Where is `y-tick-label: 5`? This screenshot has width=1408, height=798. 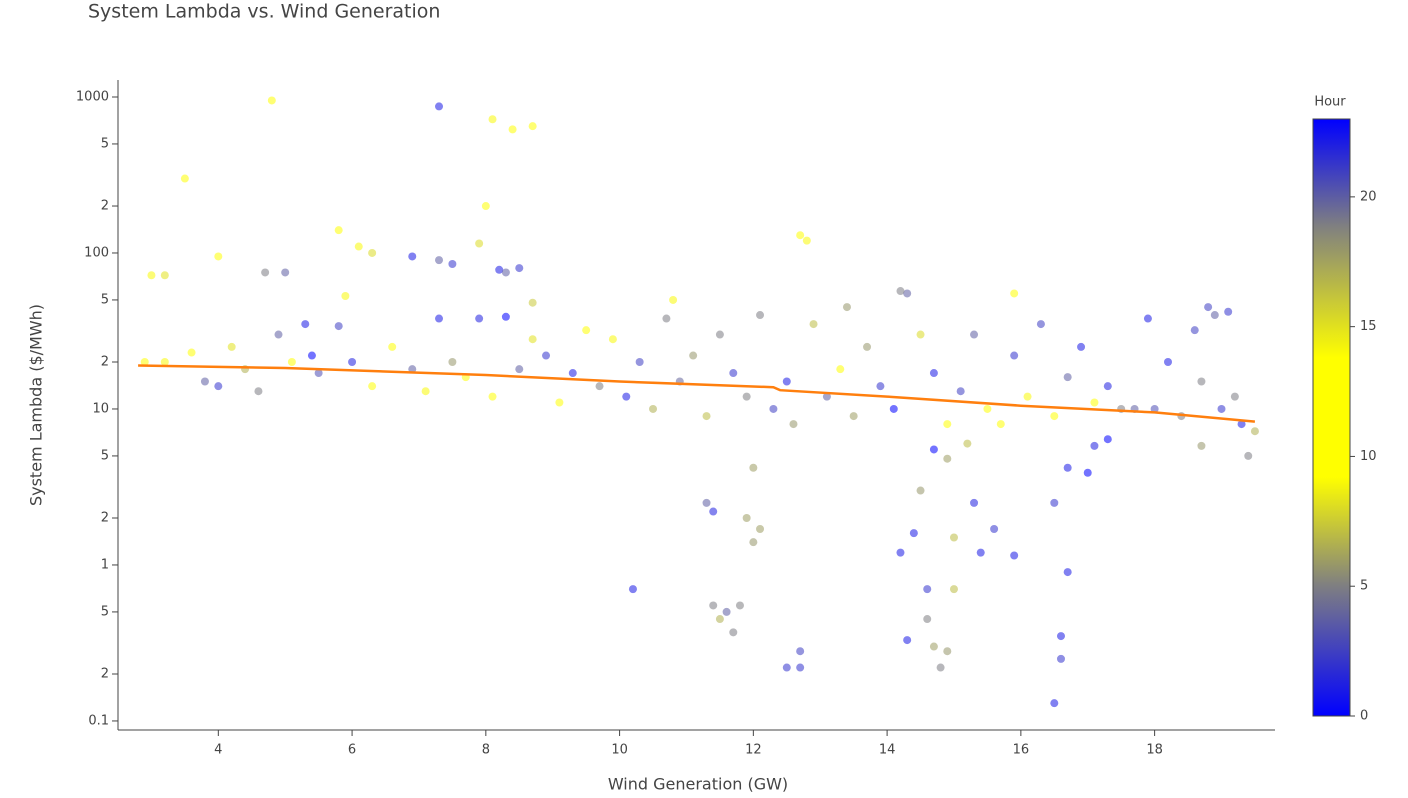 y-tick-label: 5 is located at coordinates (105, 143).